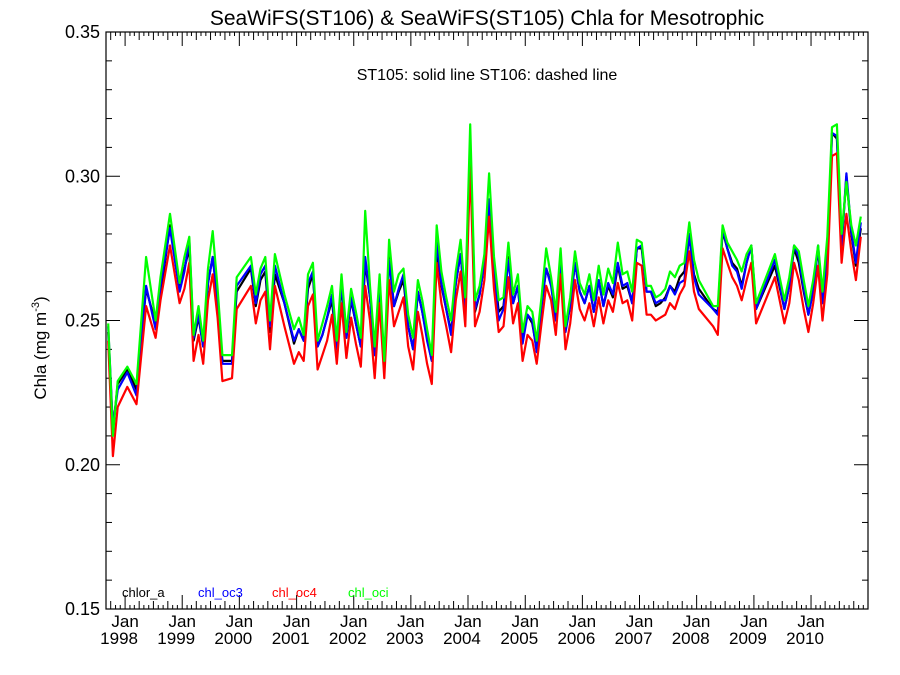 This screenshot has height=675, width=900. Describe the element at coordinates (82, 609) in the screenshot. I see `y-tick-label: 0.15` at that location.